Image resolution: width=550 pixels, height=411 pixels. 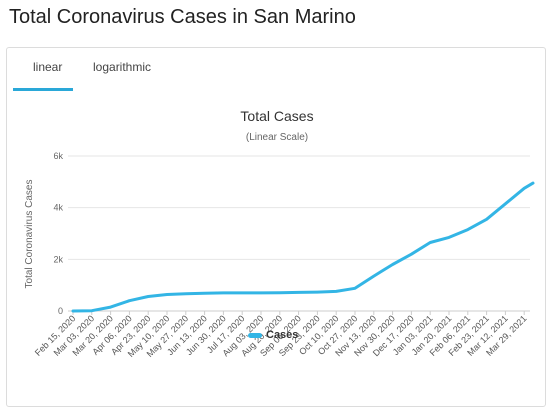 What do you see at coordinates (58, 156) in the screenshot?
I see `y-tick-label: 6k` at bounding box center [58, 156].